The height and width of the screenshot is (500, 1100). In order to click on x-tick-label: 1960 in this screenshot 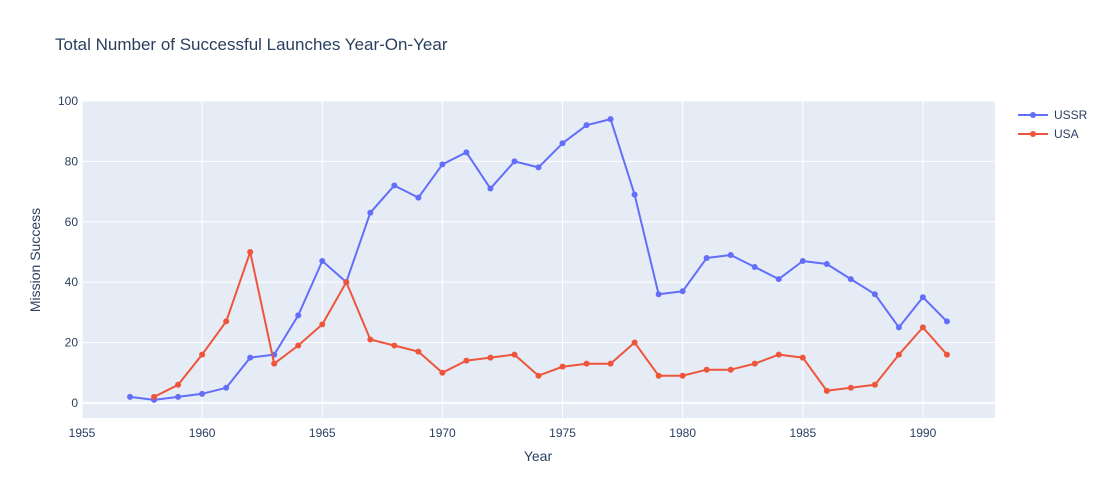, I will do `click(202, 433)`.